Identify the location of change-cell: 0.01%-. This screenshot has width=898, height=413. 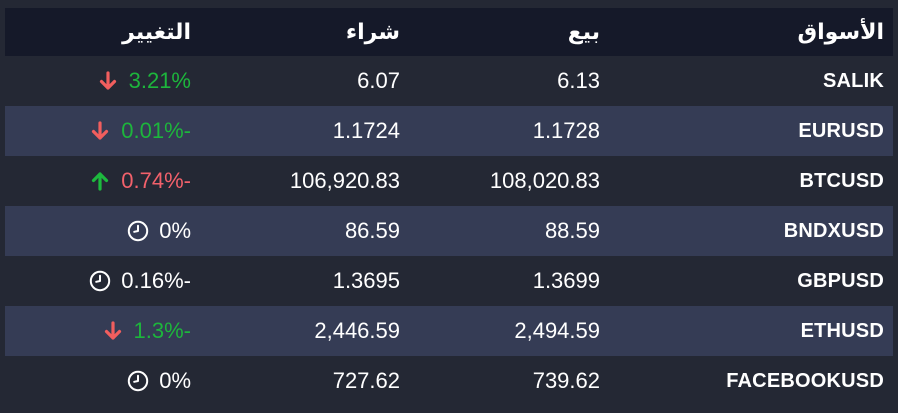
(105, 131).